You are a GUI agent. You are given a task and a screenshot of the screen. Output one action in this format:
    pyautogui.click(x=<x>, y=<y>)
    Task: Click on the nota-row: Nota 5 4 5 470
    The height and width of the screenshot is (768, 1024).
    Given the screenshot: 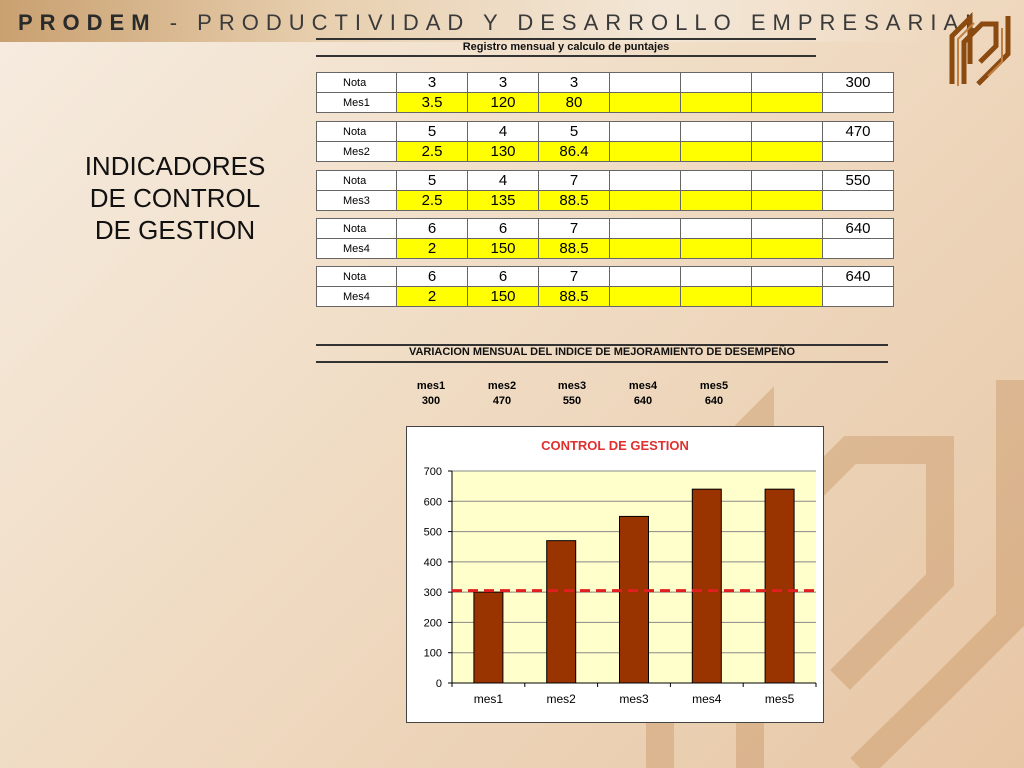 What is the action you would take?
    pyautogui.click(x=605, y=131)
    